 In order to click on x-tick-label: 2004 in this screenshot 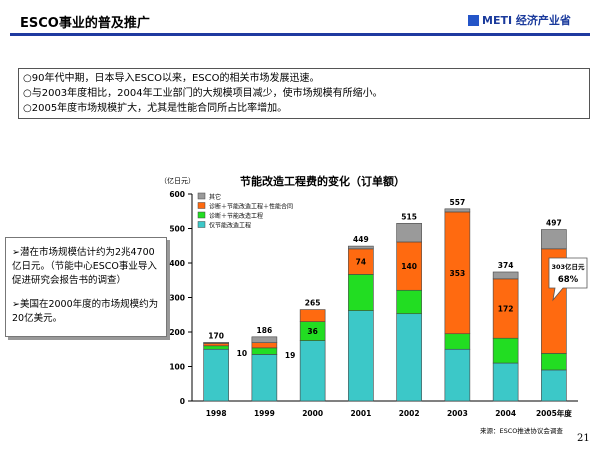, I will do `click(505, 413)`.